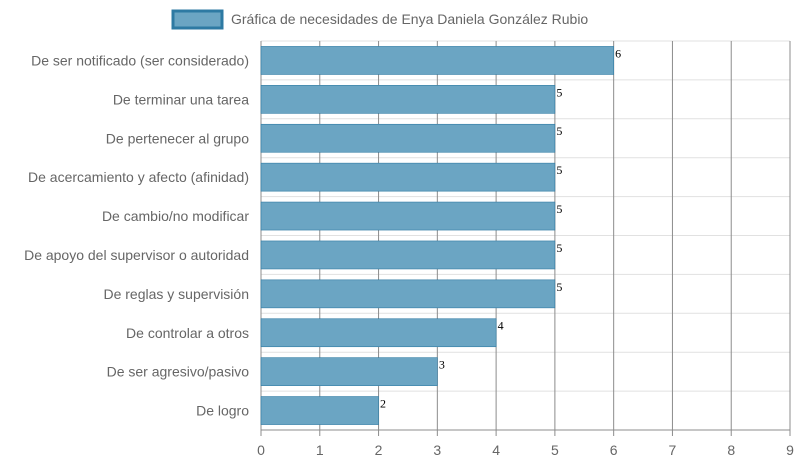 The height and width of the screenshot is (470, 798). What do you see at coordinates (320, 450) in the screenshot?
I see `x-tick-label: 1` at bounding box center [320, 450].